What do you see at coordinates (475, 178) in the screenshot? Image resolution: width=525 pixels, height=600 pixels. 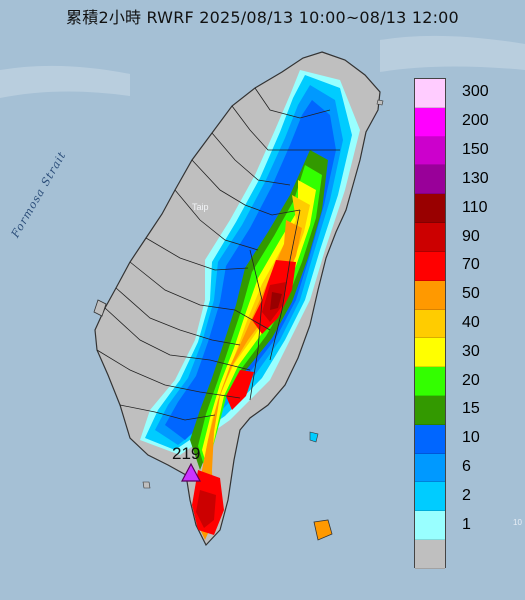 I see `legend-label: 130` at bounding box center [475, 178].